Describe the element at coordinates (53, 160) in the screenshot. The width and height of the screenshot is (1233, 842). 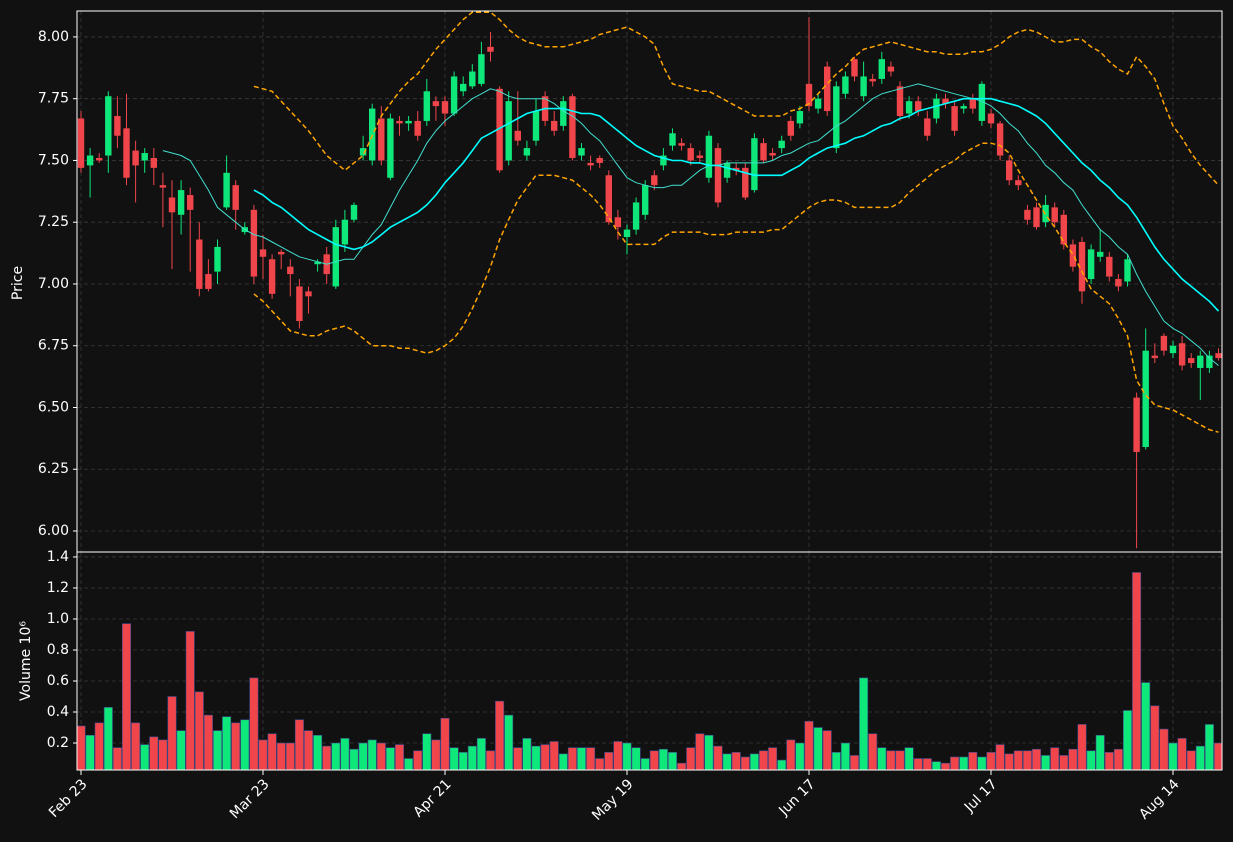
I see `y-tick-label: 7.50` at that location.